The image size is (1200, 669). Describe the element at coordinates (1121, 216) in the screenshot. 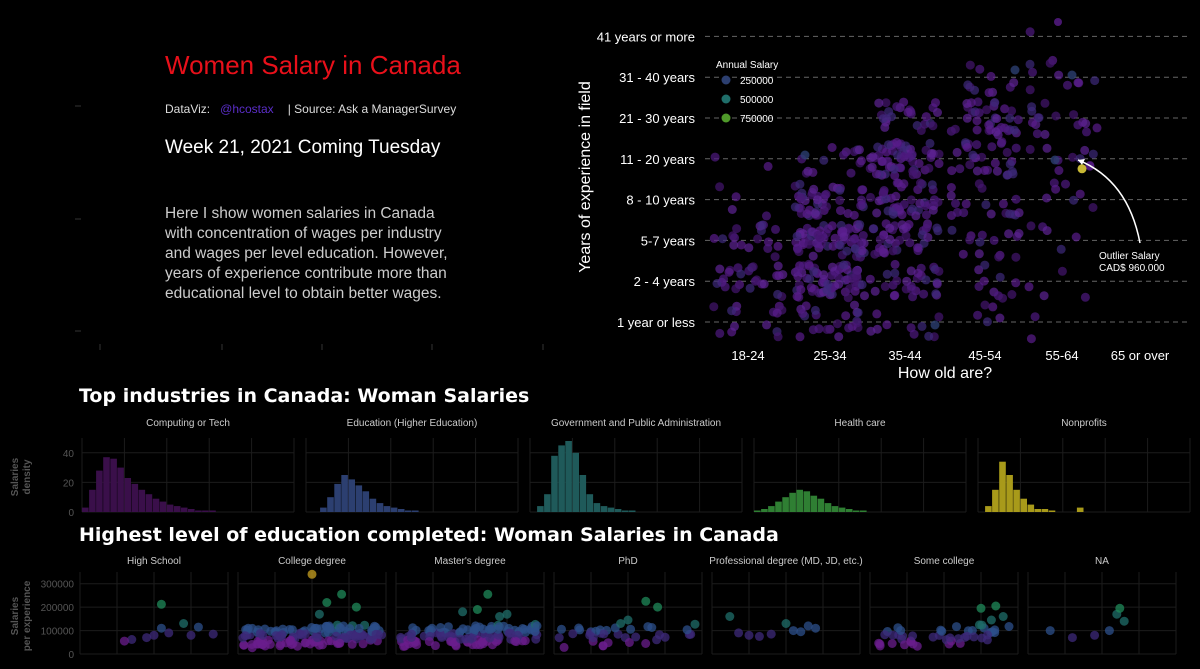

I see `outlier-annotation: Outlier Salary CAD$ 960.000` at that location.